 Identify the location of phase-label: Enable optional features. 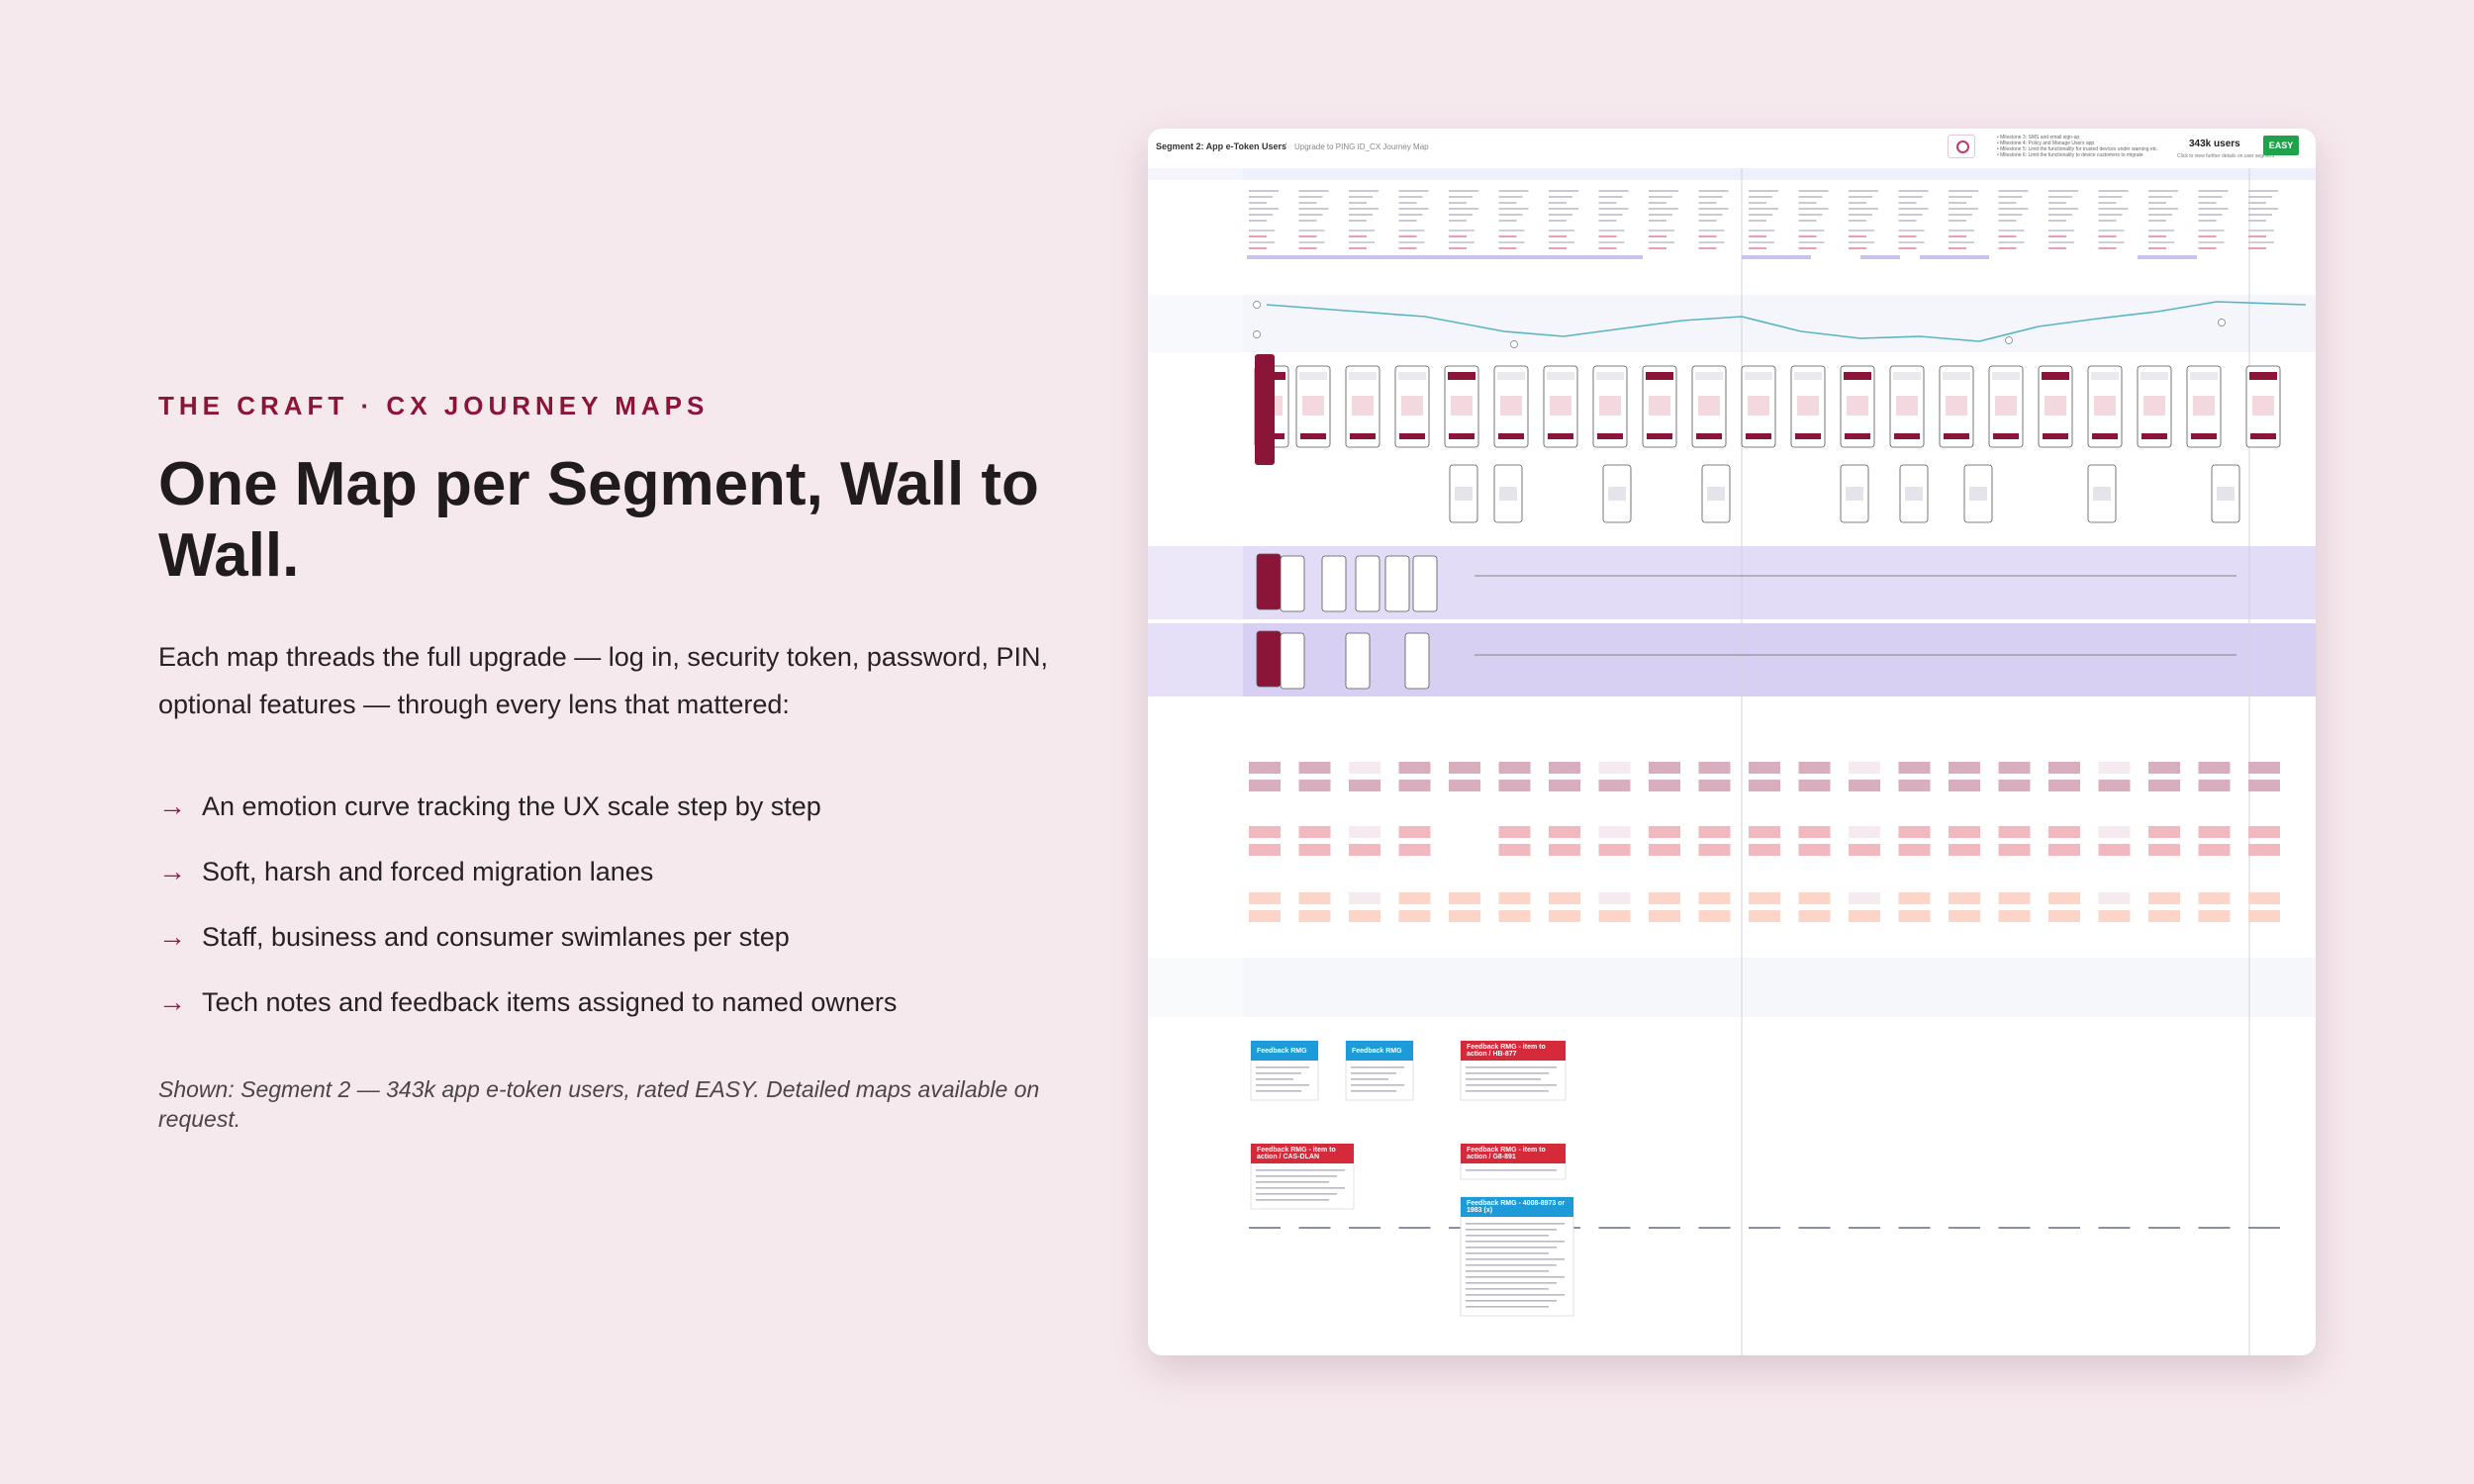
(2116, 174).